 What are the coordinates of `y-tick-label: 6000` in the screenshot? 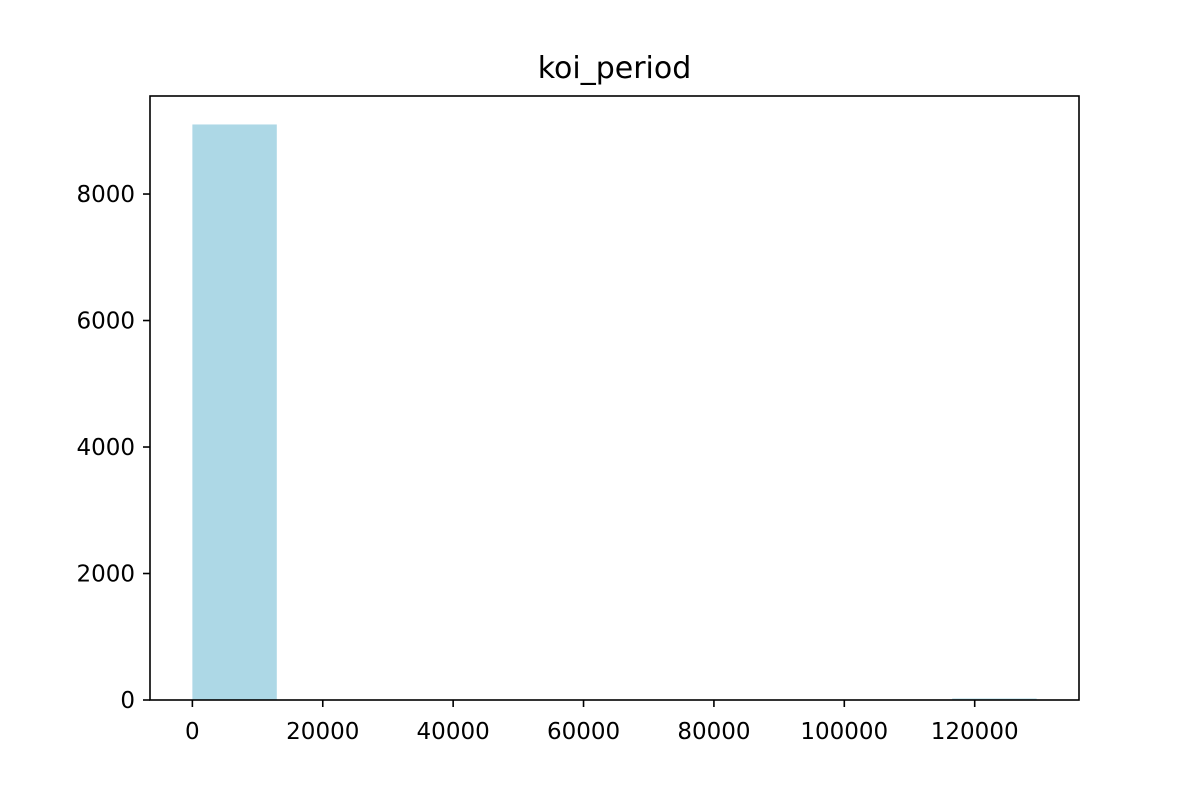 It's located at (105, 322).